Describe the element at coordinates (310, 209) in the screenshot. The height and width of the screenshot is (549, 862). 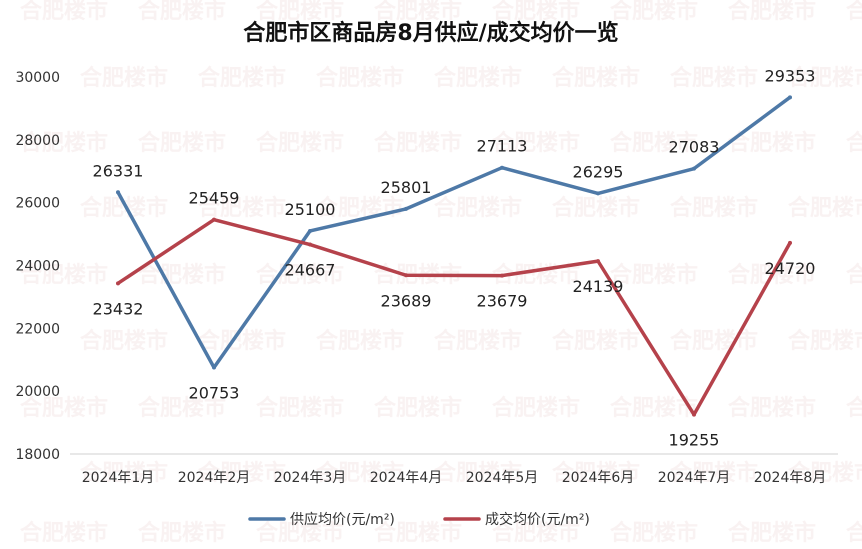
I see `data-label-1: 25100` at that location.